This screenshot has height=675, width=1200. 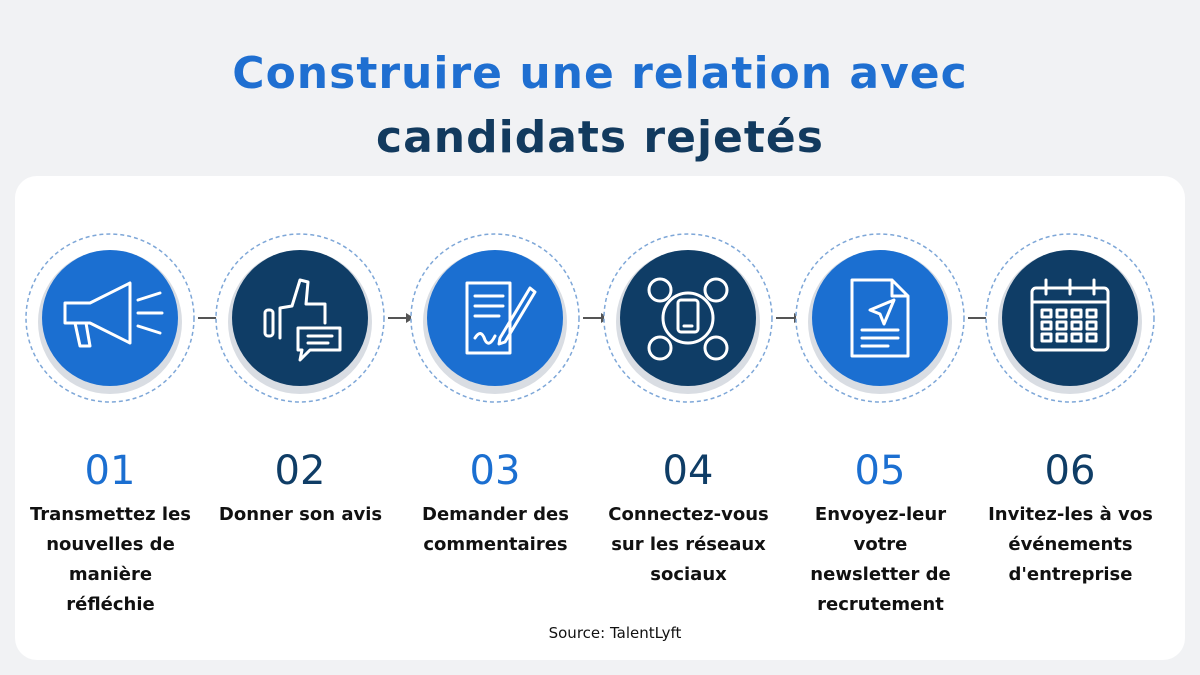 What do you see at coordinates (495, 471) in the screenshot?
I see `step-number: 03` at bounding box center [495, 471].